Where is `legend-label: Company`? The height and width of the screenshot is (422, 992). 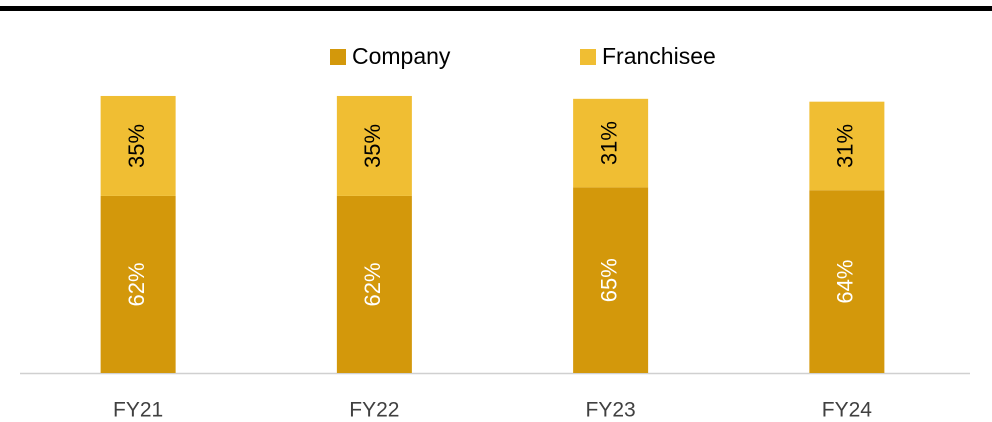
legend-label: Company is located at coordinates (401, 56).